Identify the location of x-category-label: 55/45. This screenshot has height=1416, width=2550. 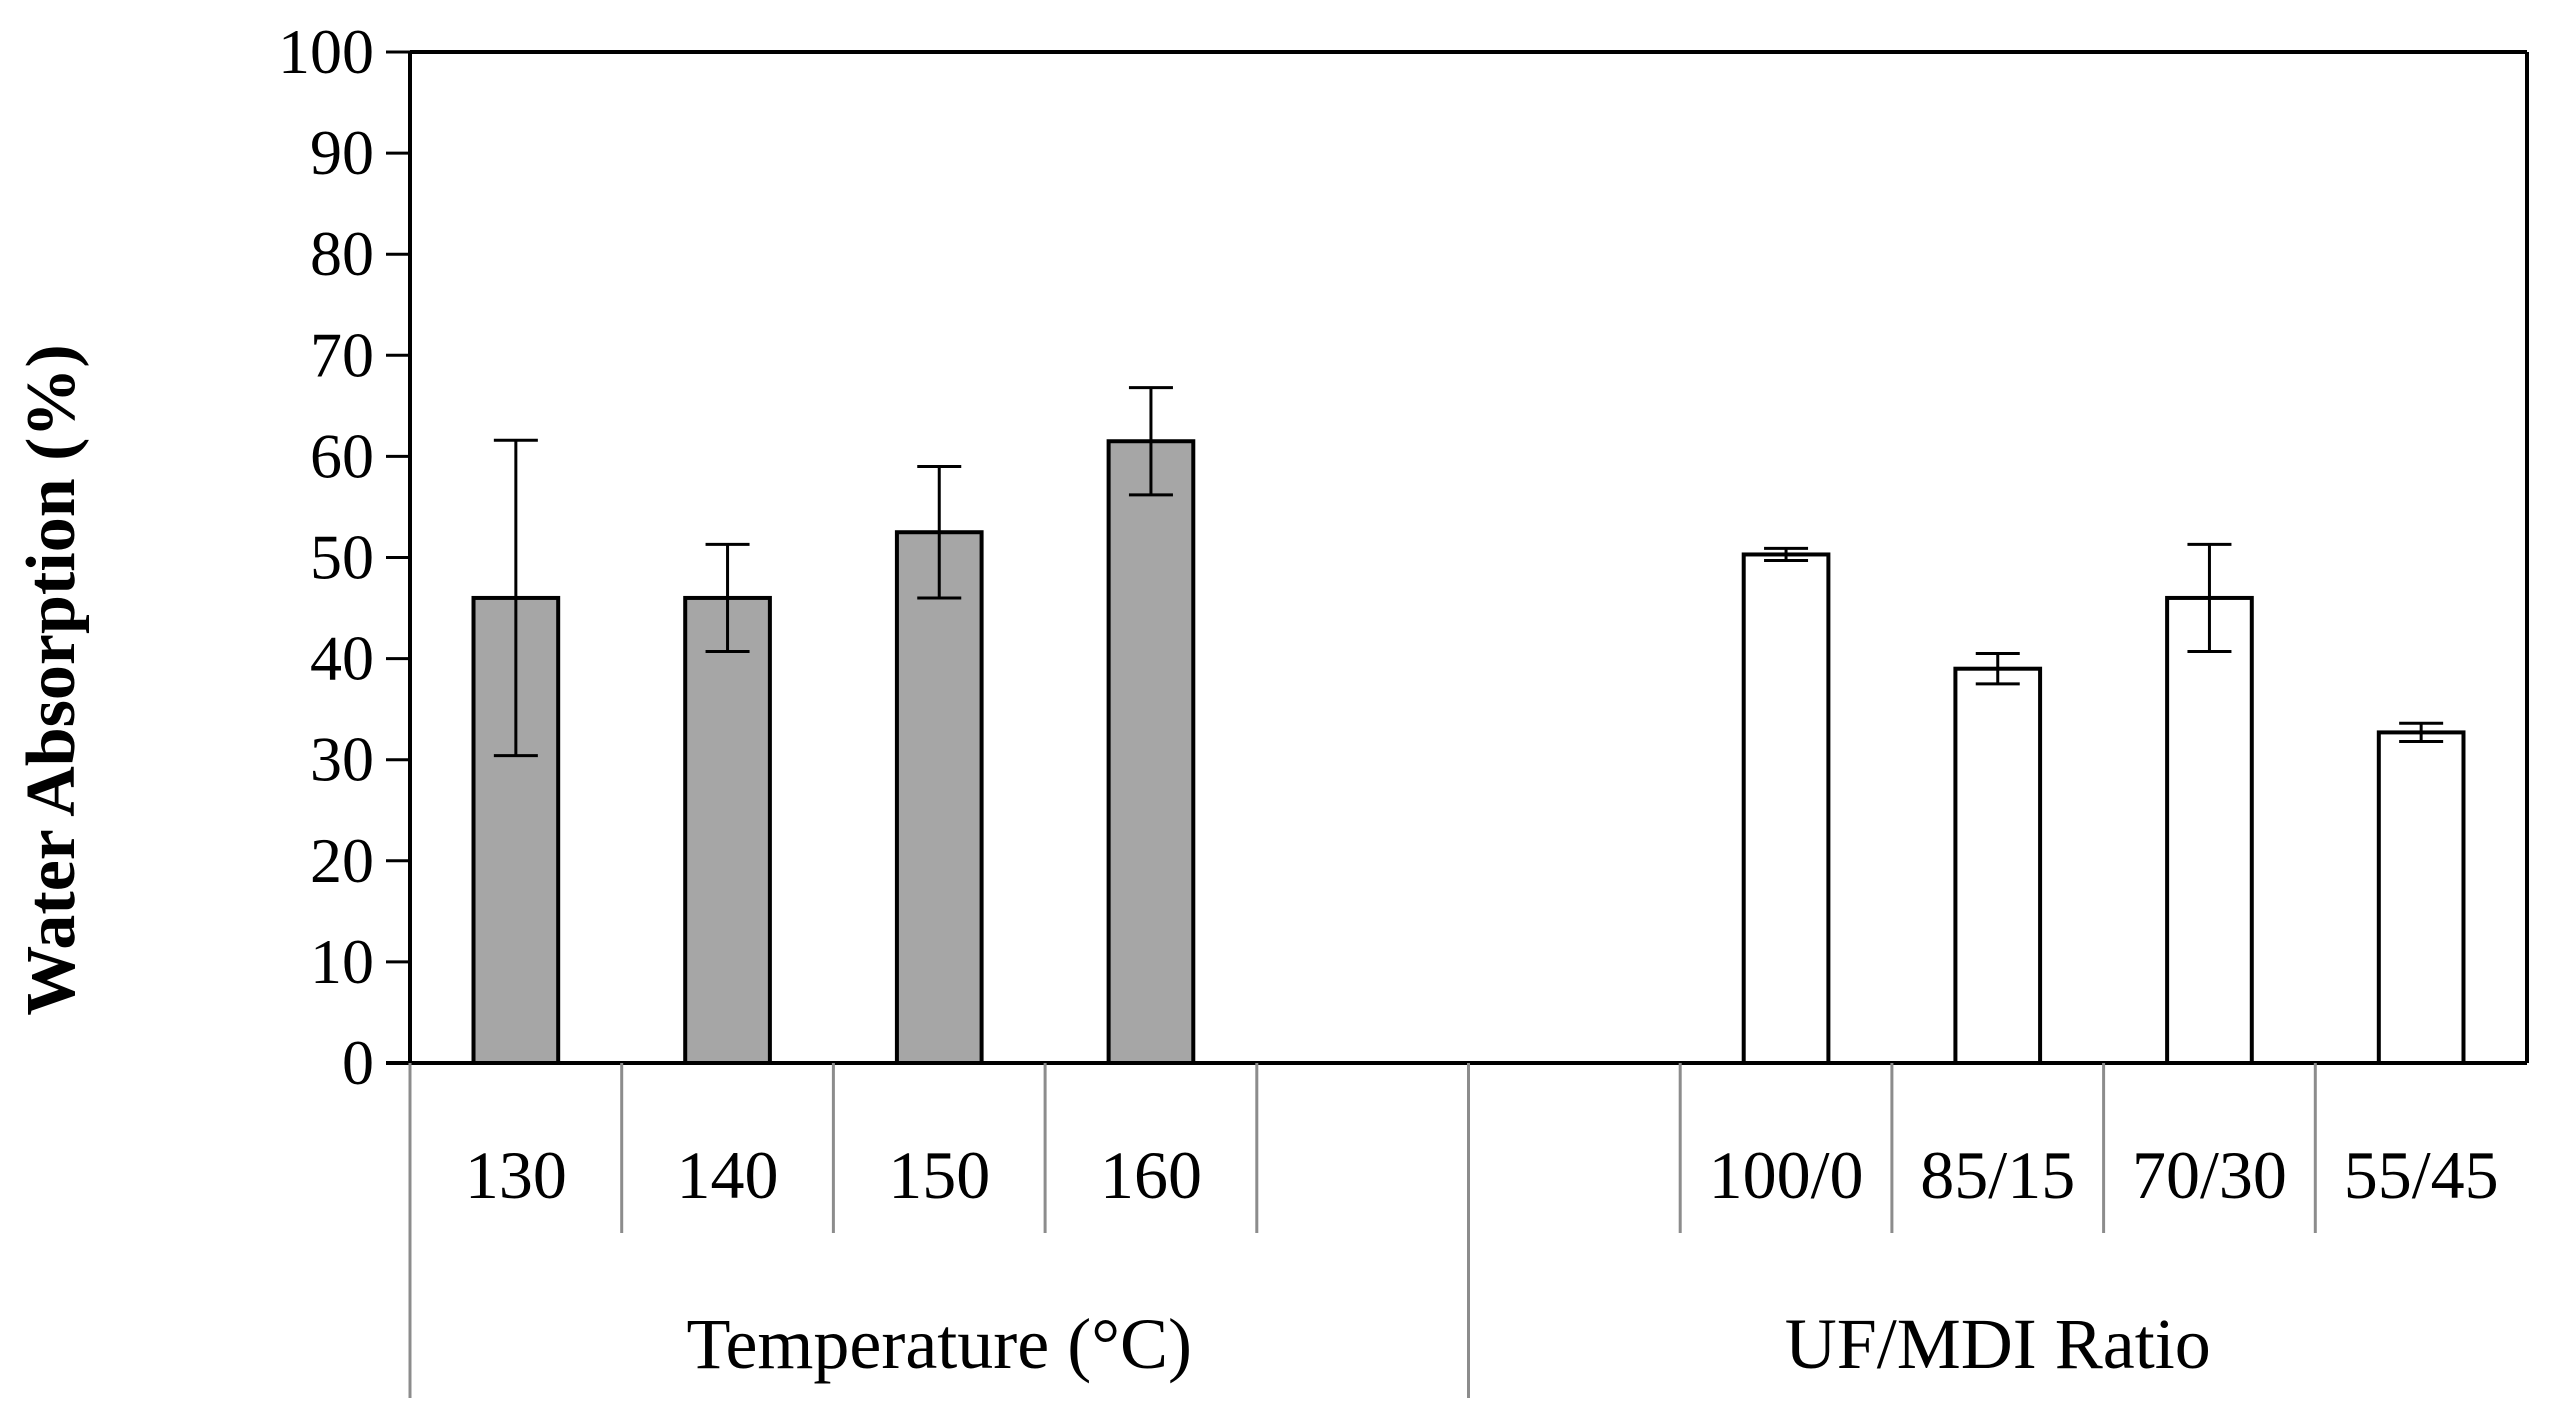
(2421, 1175).